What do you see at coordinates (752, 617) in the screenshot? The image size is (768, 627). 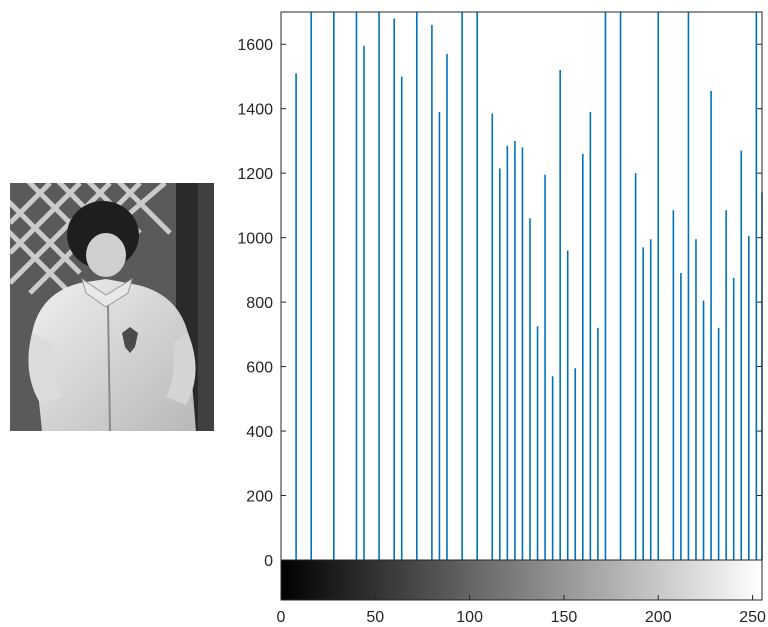 I see `x-tick-label: 250` at bounding box center [752, 617].